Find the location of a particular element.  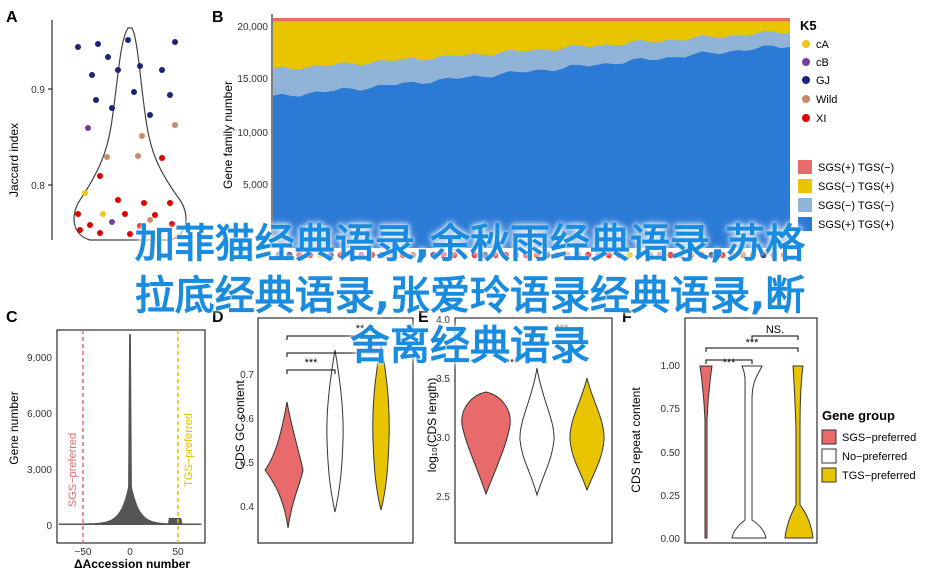

gene-group-legend: SGS−preferred No−preferred TGS−preferred is located at coordinates (868, 456).